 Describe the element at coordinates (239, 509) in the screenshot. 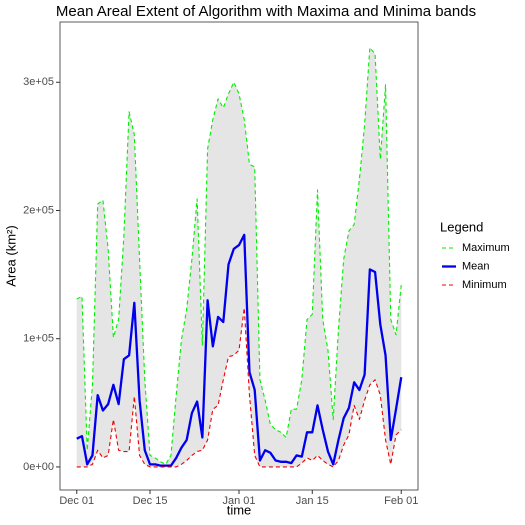

I see `x-axis-title: time` at that location.